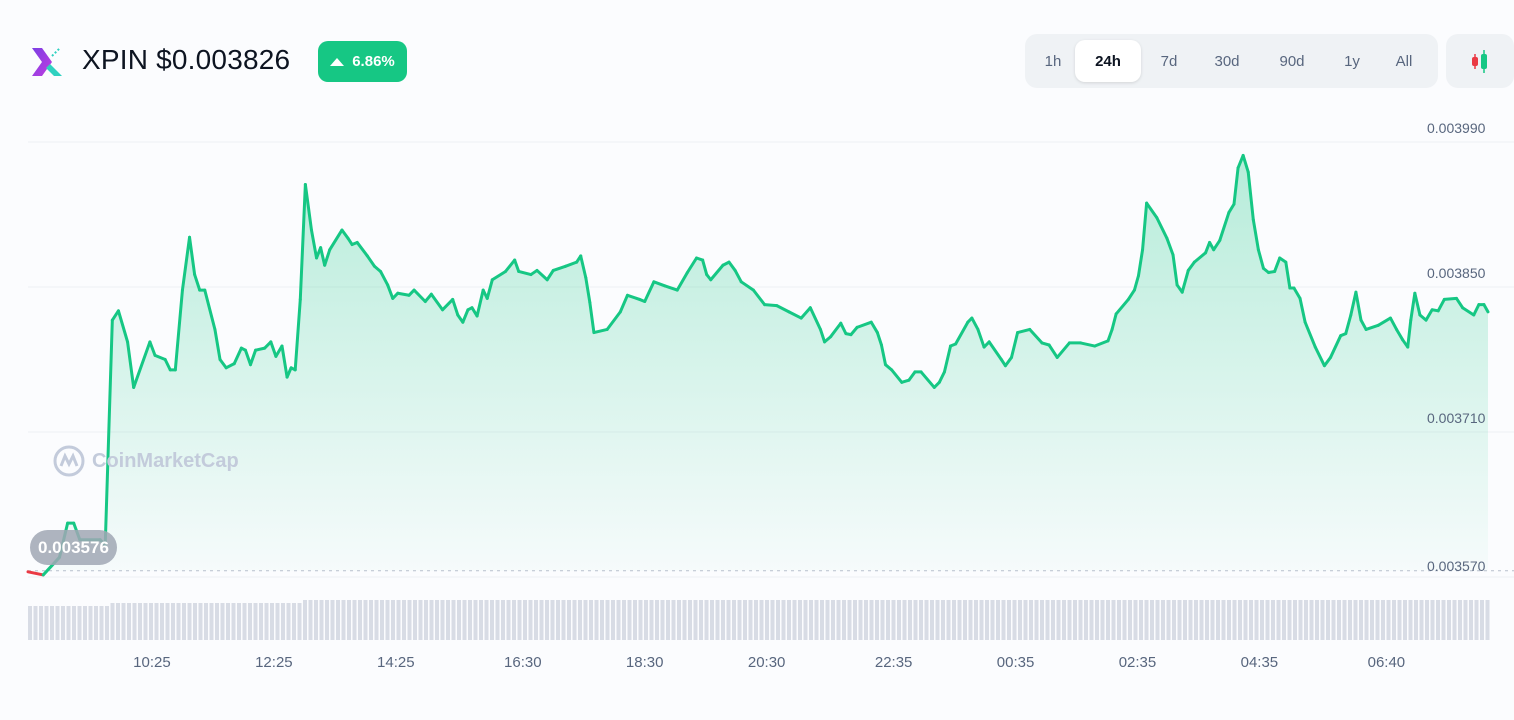  Describe the element at coordinates (1259, 662) in the screenshot. I see `x-tick-label: 04:35` at that location.